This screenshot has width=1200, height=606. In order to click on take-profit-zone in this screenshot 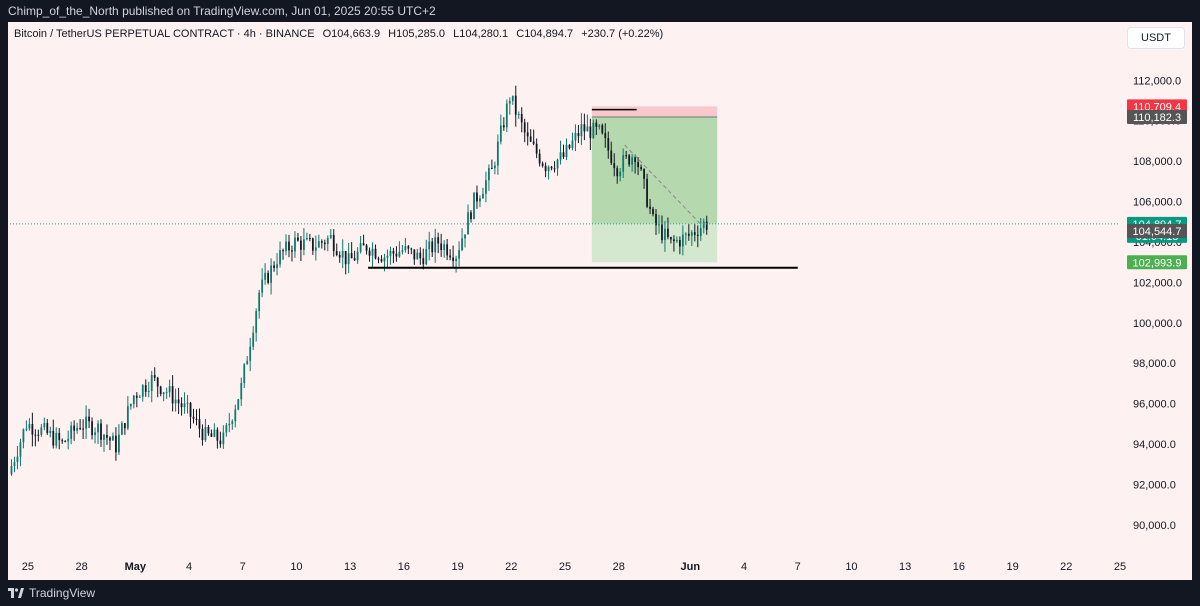, I will do `click(654, 170)`.